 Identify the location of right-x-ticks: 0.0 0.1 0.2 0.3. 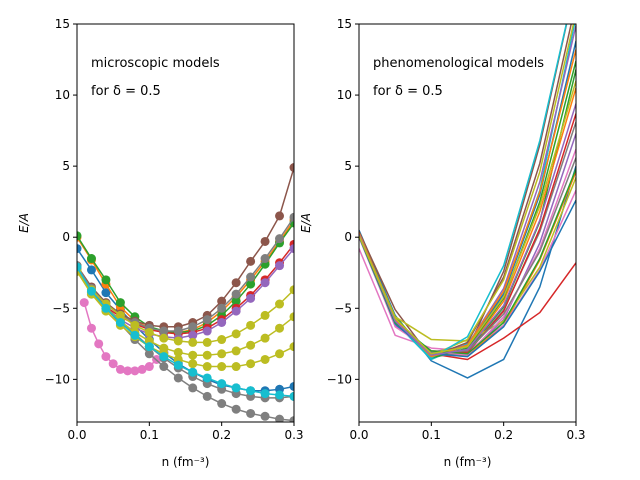
(467, 432).